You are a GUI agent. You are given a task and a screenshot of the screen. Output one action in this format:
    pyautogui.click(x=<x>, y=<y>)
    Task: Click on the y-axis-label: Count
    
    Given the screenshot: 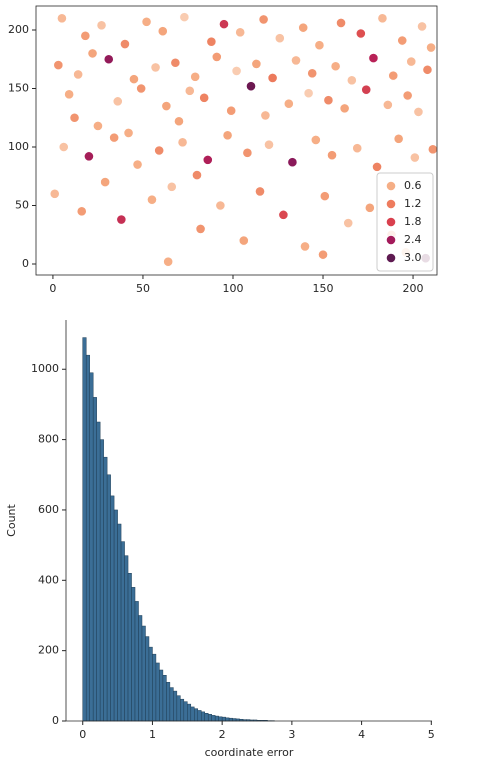 What is the action you would take?
    pyautogui.click(x=11, y=519)
    